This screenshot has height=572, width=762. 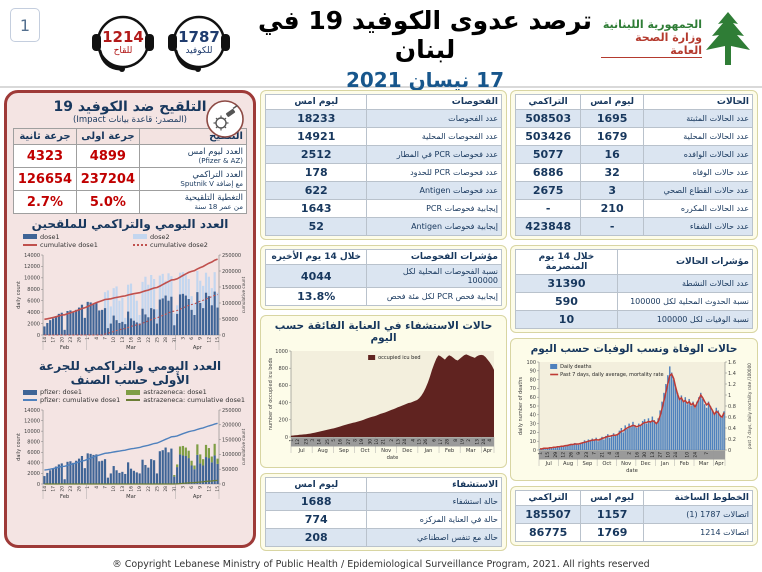 What do you see at coordinates (587, 455) in the screenshot?
I see `svg-text: 23` at bounding box center [587, 455].